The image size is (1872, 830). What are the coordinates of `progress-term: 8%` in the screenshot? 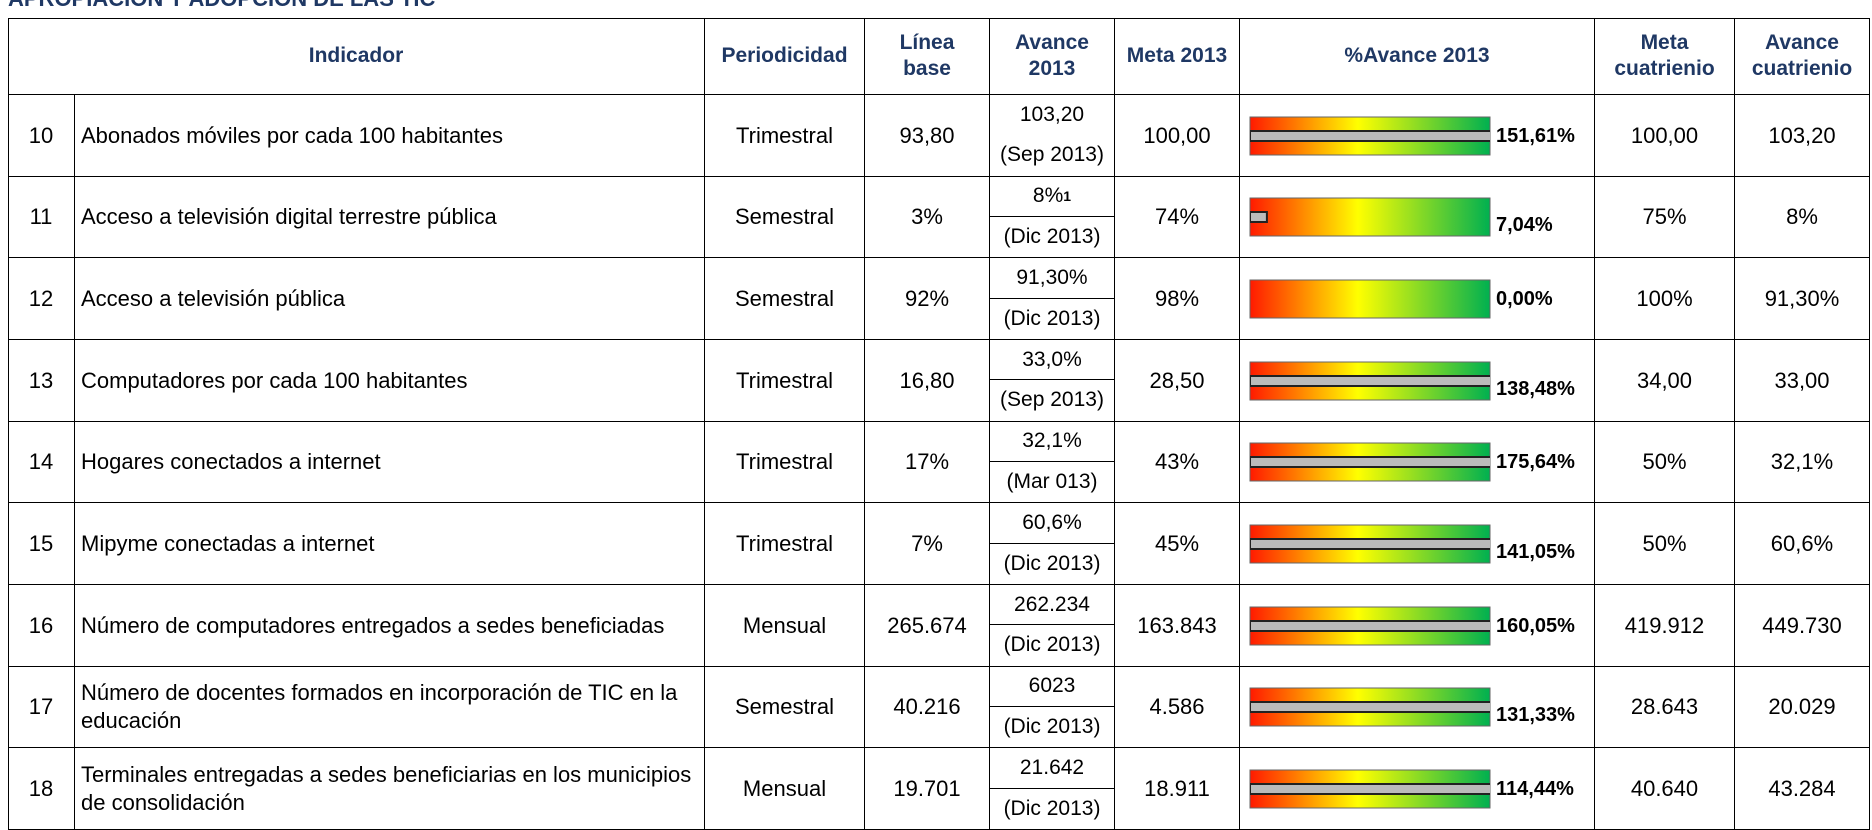 It's located at (1802, 217).